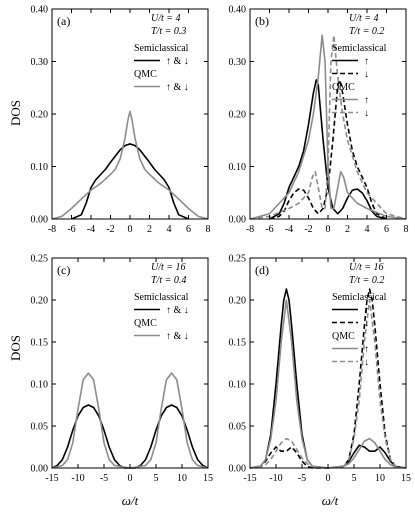 The height and width of the screenshot is (515, 415). What do you see at coordinates (262, 21) in the screenshot?
I see `panel-label: (b)` at bounding box center [262, 21].